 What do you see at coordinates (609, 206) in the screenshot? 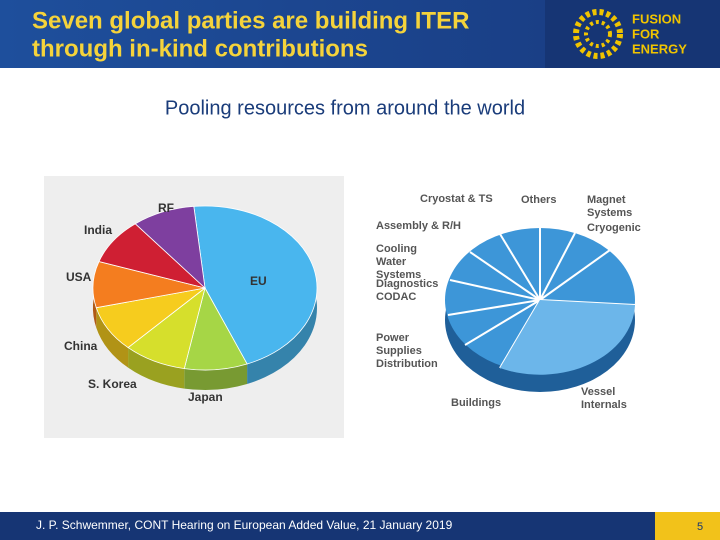
I see `figure-label: Magnet Systems` at bounding box center [609, 206].